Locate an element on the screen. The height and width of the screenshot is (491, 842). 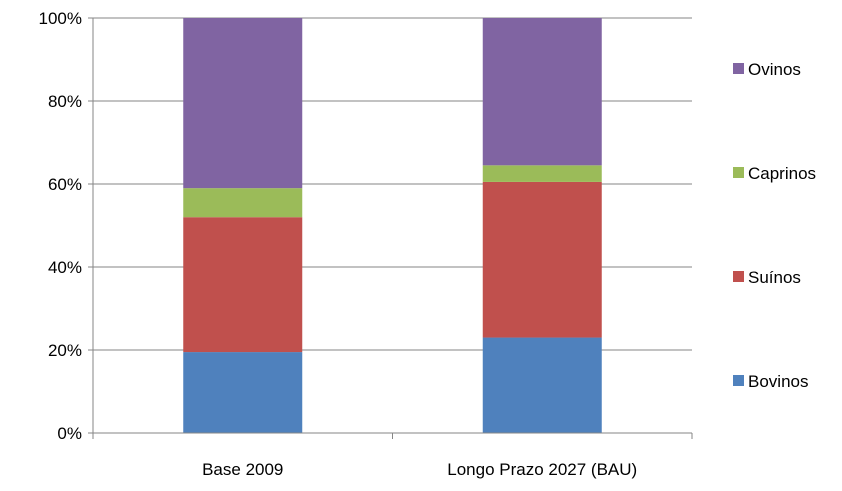
legend-label: Bovinos is located at coordinates (778, 381).